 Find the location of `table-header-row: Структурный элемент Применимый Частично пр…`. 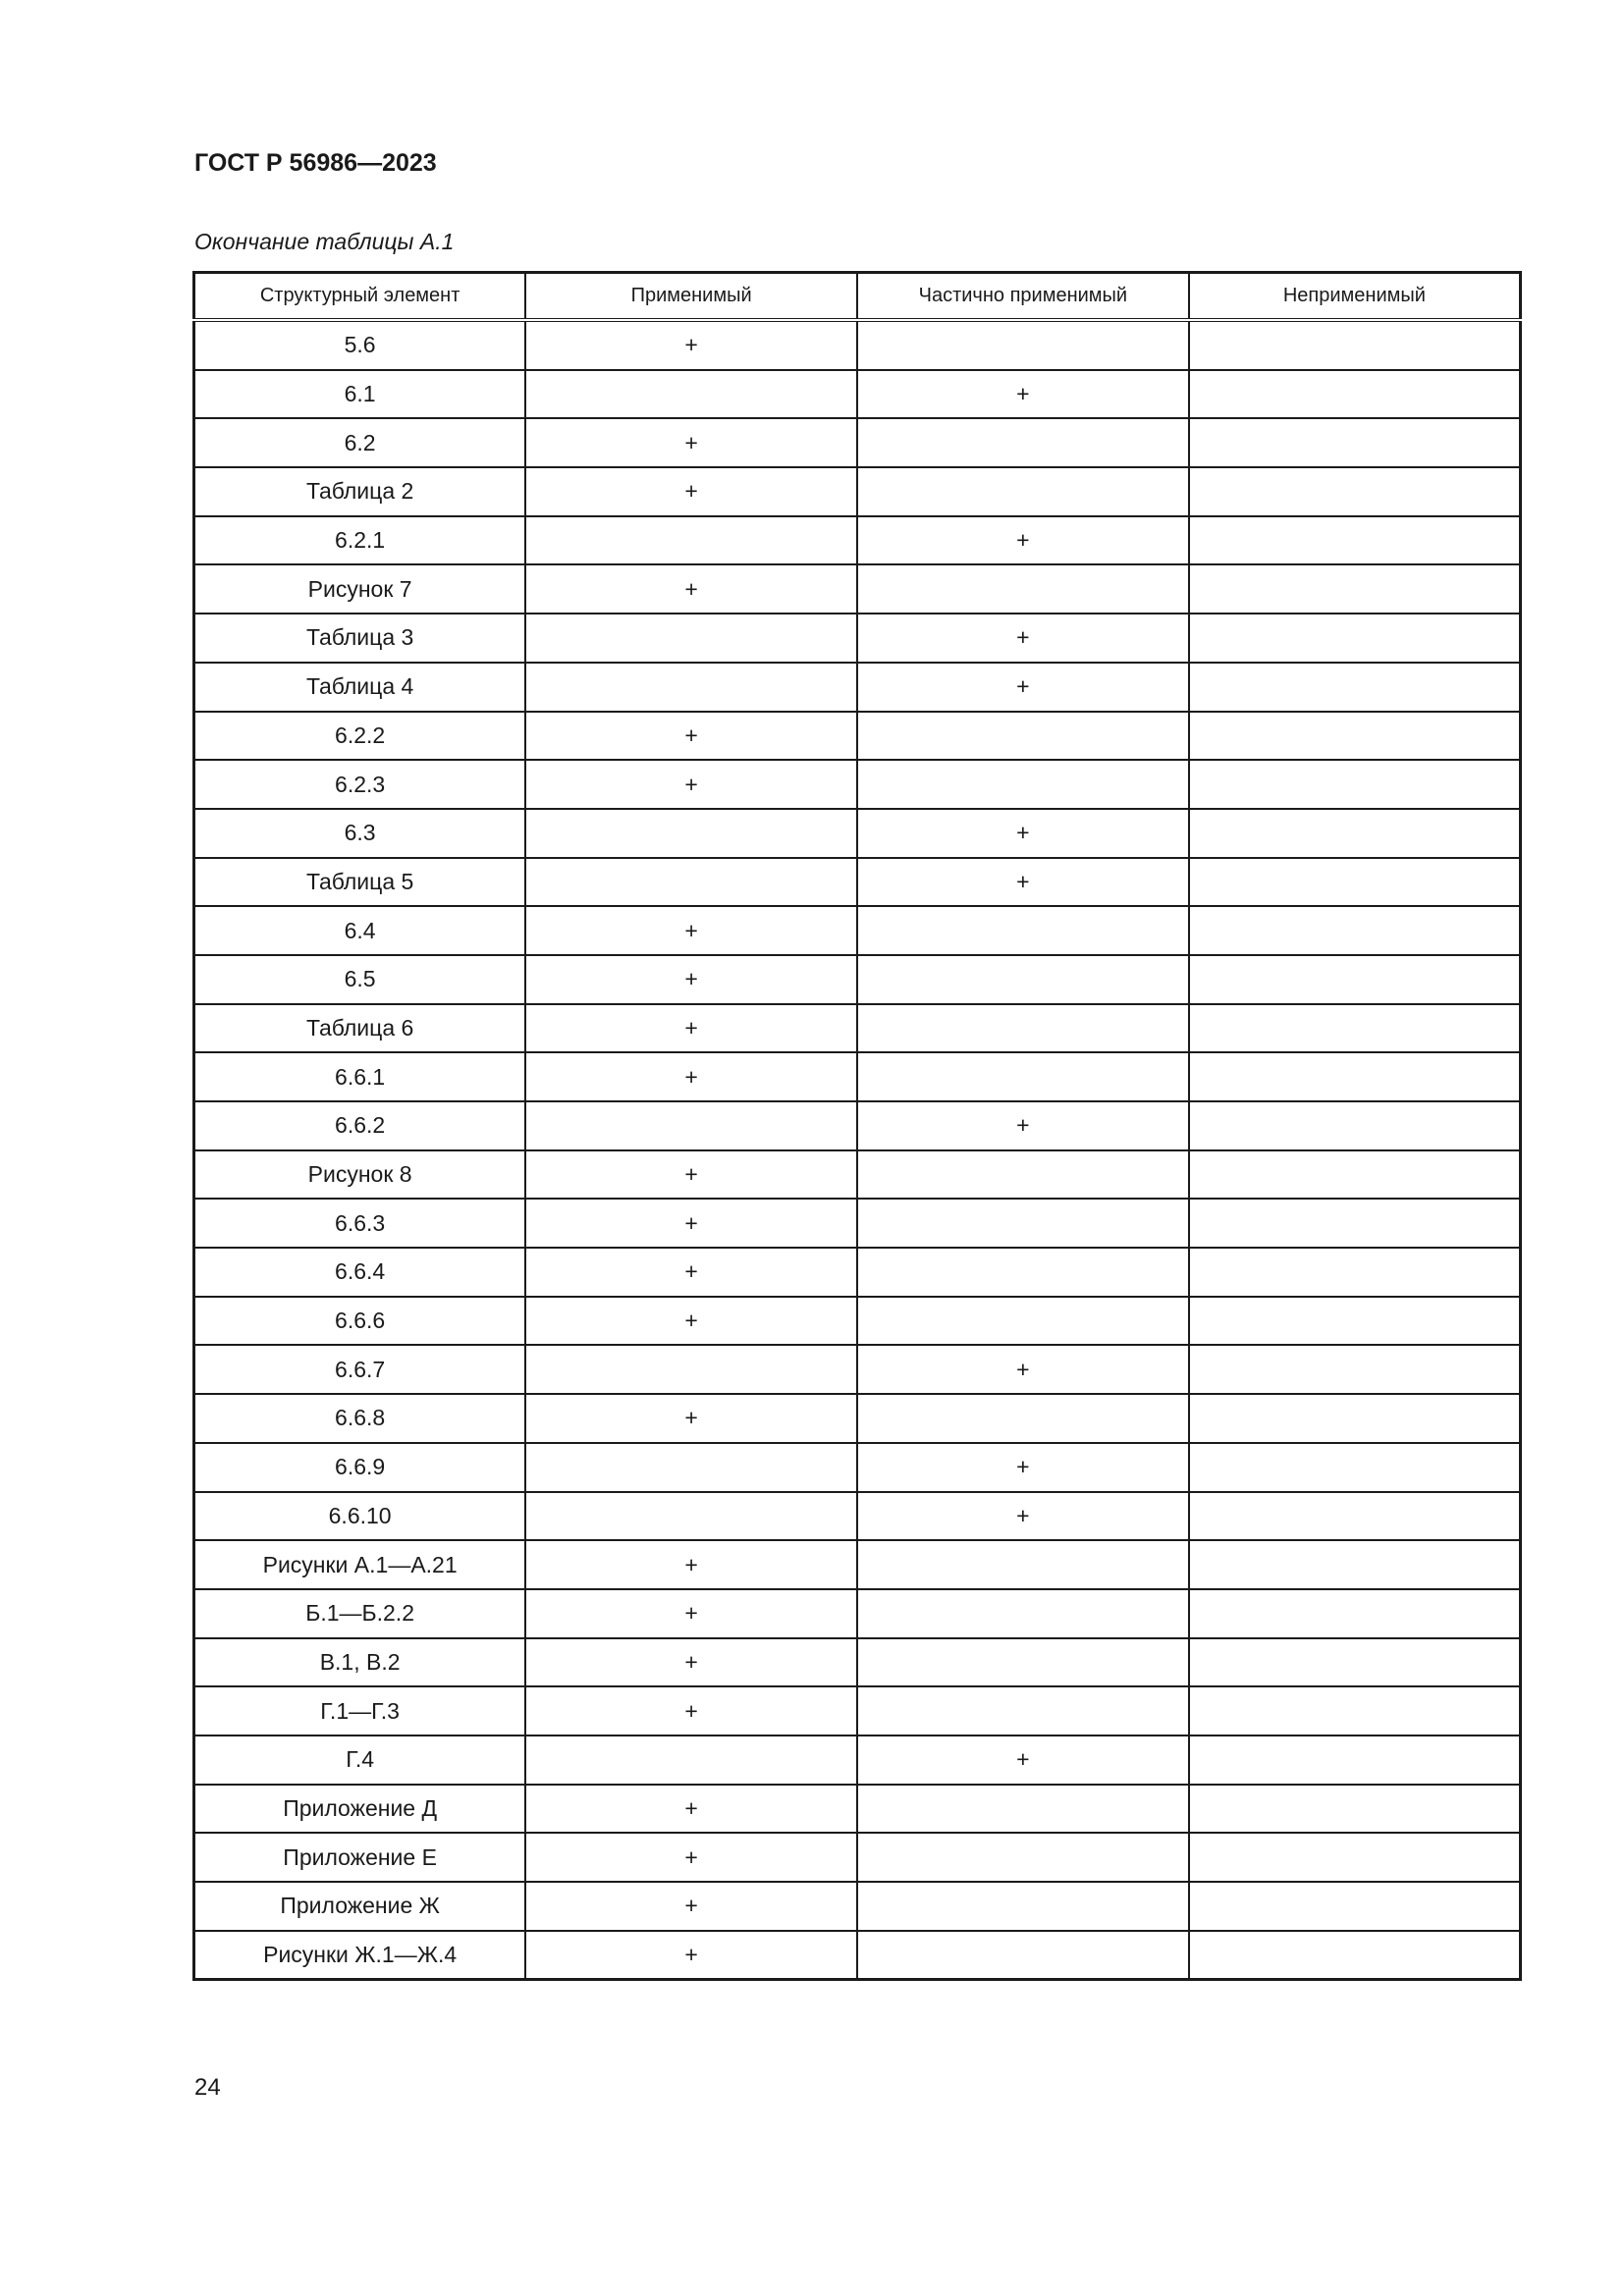

table-header-row: Структурный элемент Применимый Частично пр… is located at coordinates (857, 297).